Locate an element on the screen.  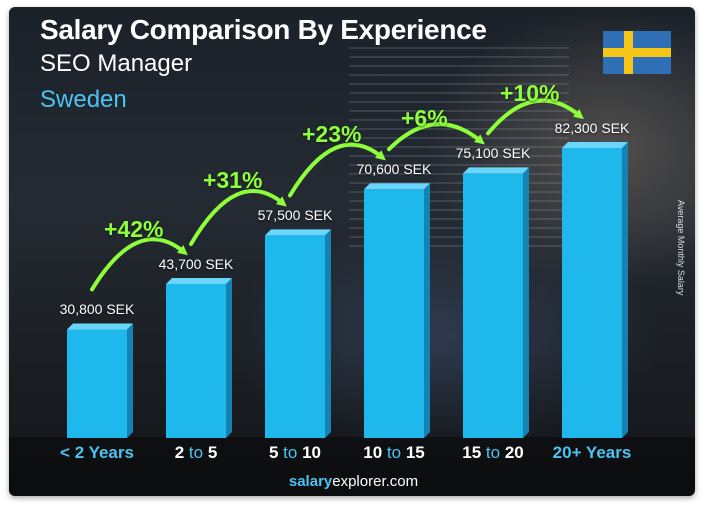
footer-brand: salaryexplorer.com is located at coordinates (353, 481).